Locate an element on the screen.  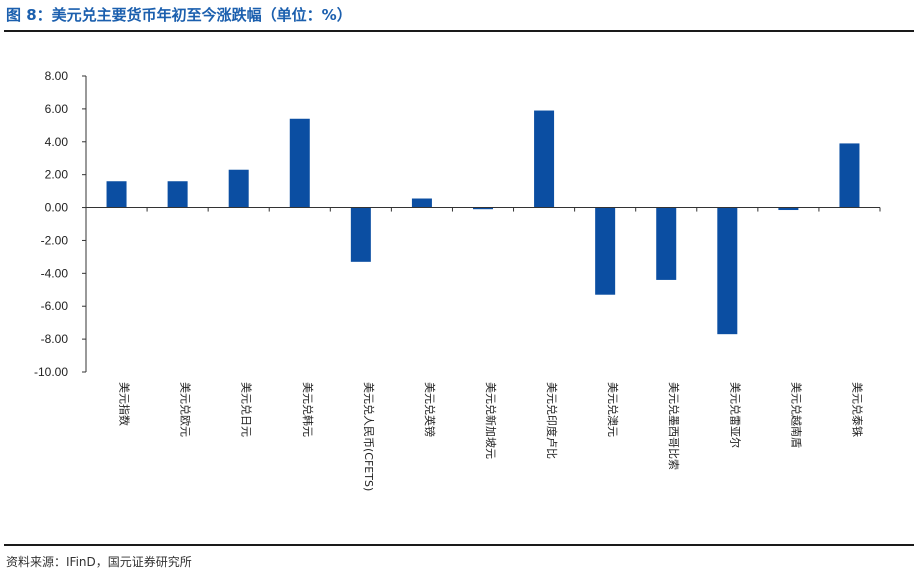
x-category-label: 美元兑韩元 is located at coordinates (308, 409).